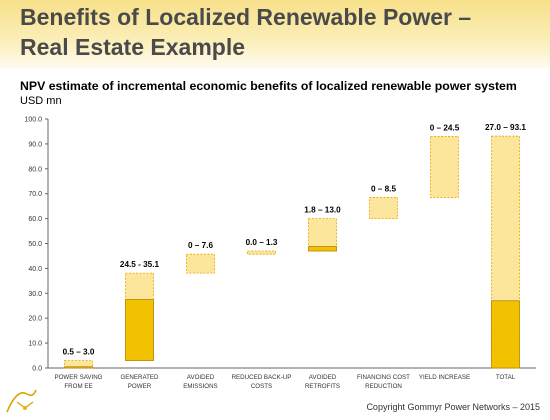 Image resolution: width=550 pixels, height=420 pixels. Describe the element at coordinates (35, 319) in the screenshot. I see `y-tick-label: 20.0` at that location.